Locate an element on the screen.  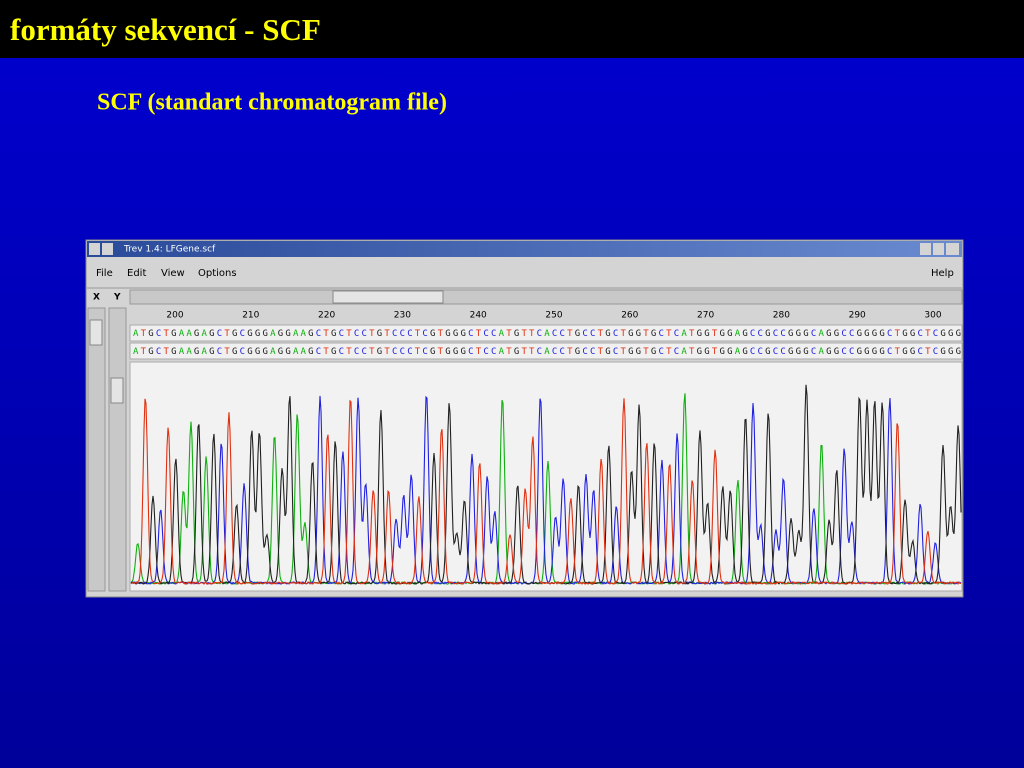
ruler-label: 210 is located at coordinates (250, 316).